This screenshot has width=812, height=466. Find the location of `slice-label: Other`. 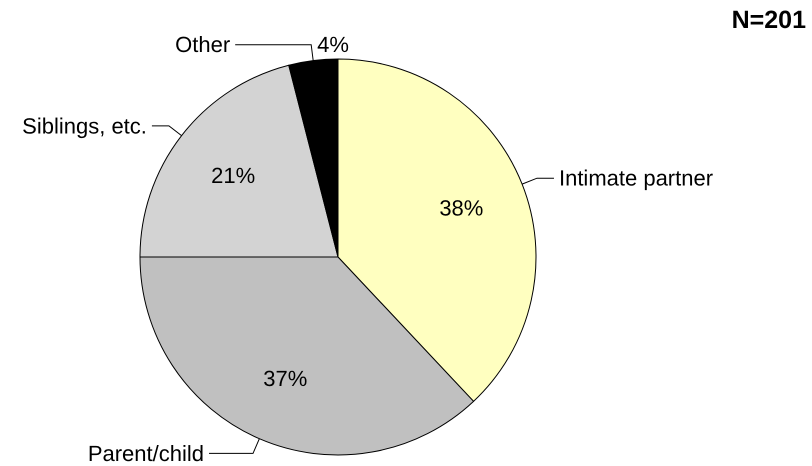

slice-label: Other is located at coordinates (202, 45).